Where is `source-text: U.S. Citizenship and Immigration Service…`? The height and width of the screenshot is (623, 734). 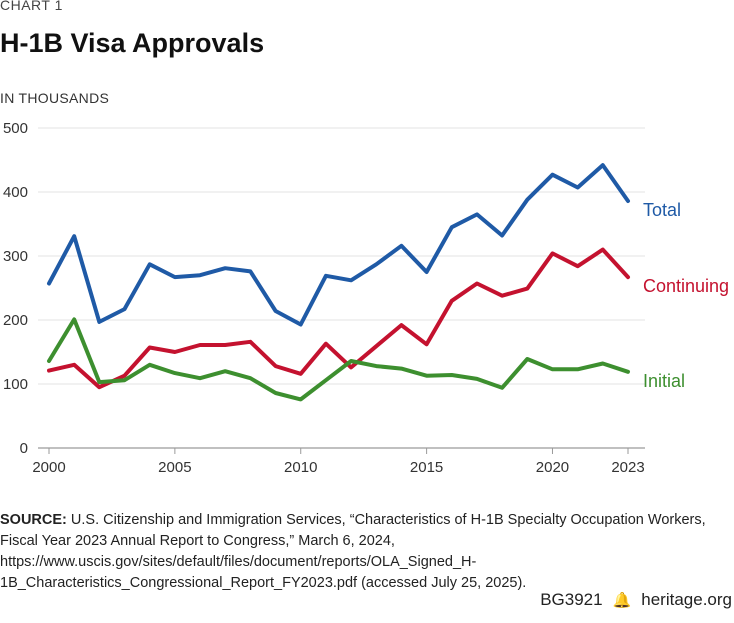
source-text: U.S. Citizenship and Immigration Service… is located at coordinates (353, 551).